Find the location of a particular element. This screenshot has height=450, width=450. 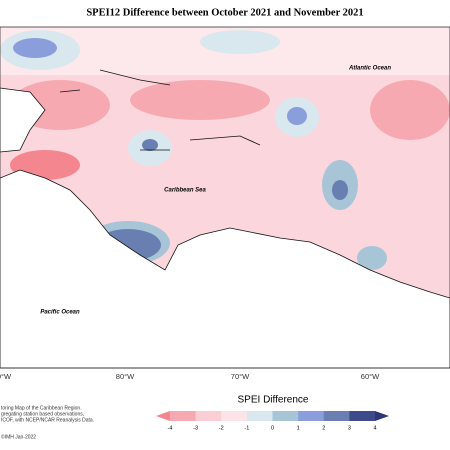

legend-tick-label: 0 is located at coordinates (272, 428).